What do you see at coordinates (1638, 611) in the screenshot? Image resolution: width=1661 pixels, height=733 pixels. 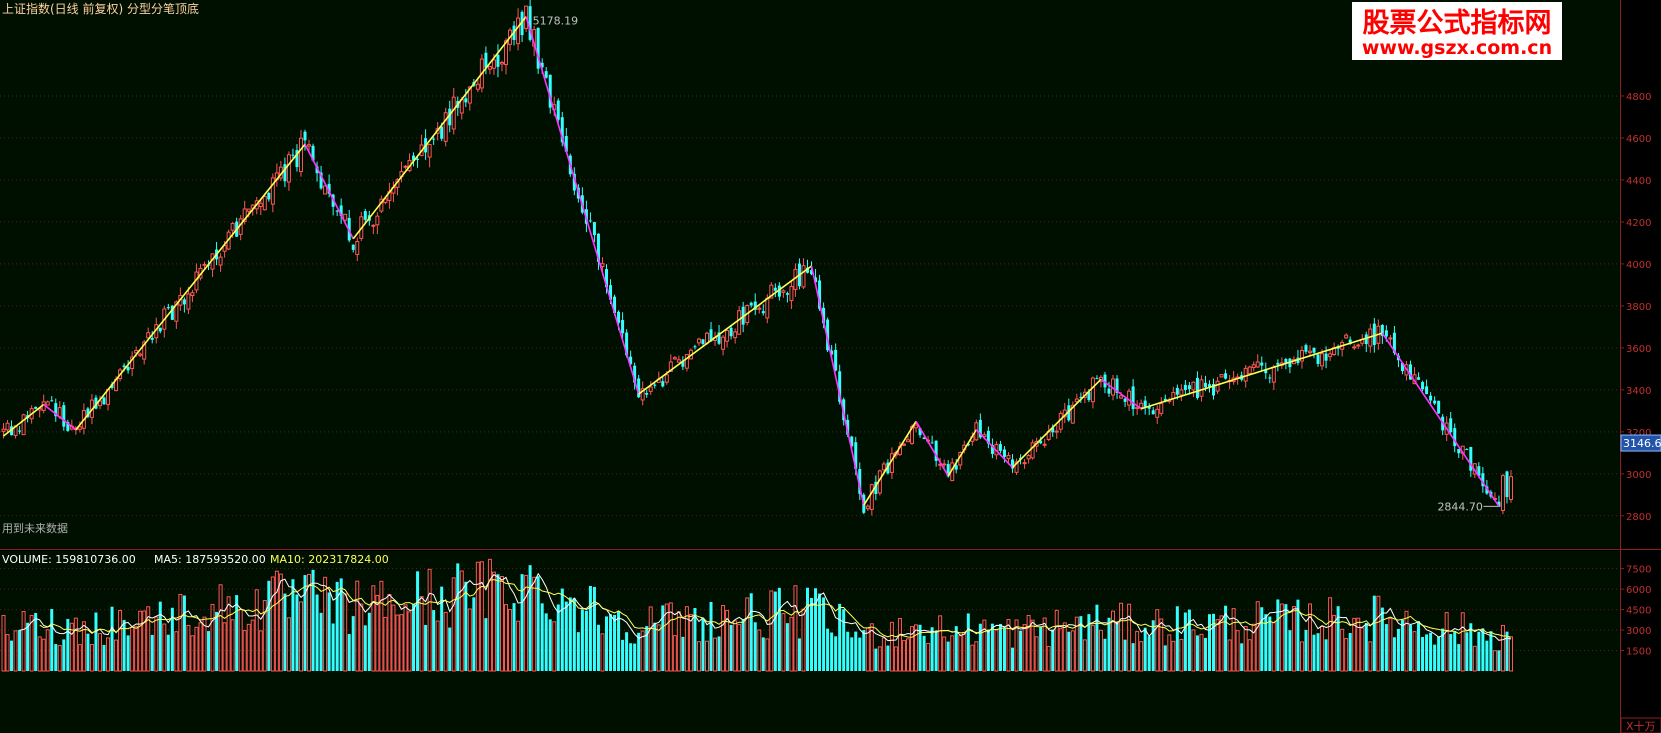 I see `volume-tick-label: 4500` at bounding box center [1638, 611].